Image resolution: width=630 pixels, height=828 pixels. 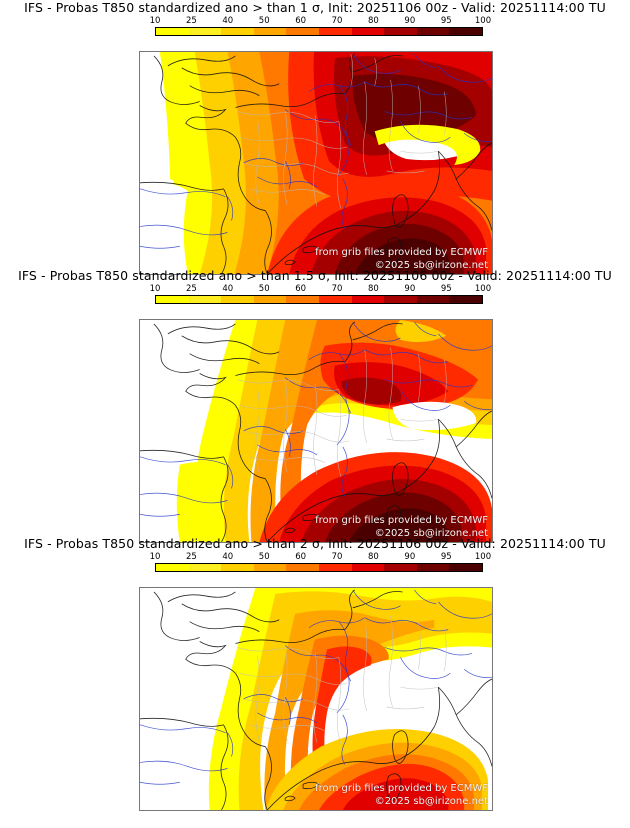 I want to click on colorbar-15sigma: 10 25 40 50 60 70 80 90 95 100, so click(x=321, y=295).